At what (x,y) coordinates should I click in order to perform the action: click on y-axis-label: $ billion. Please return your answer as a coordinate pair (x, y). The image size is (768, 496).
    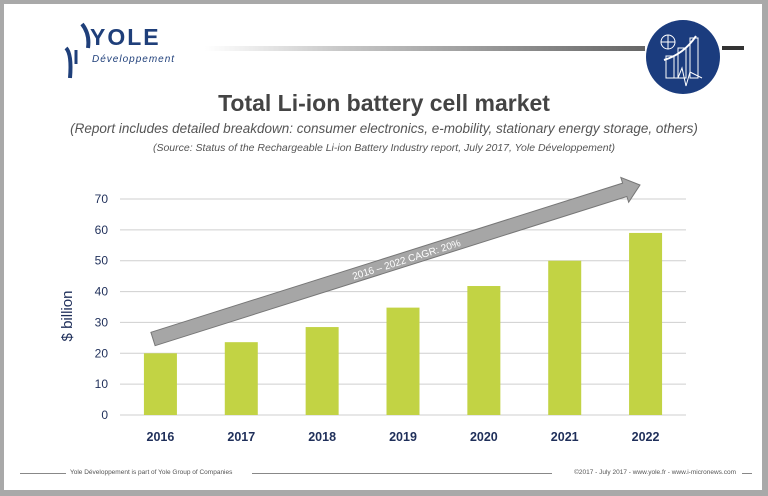
    Looking at the image, I should click on (67, 316).